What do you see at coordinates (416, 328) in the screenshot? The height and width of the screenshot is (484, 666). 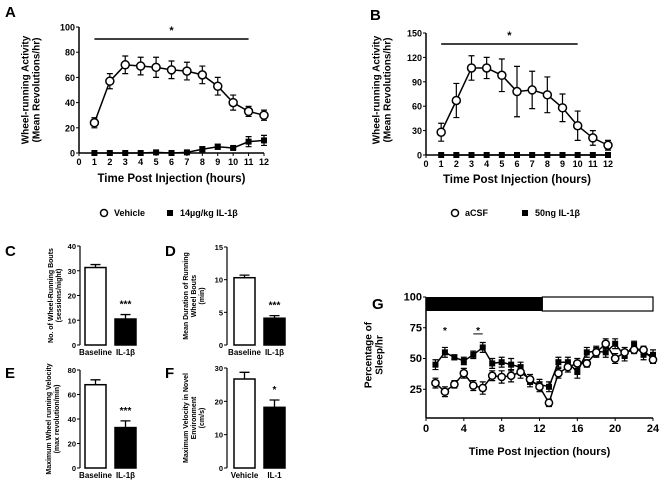 I see `y-tick-label: 75` at bounding box center [416, 328].